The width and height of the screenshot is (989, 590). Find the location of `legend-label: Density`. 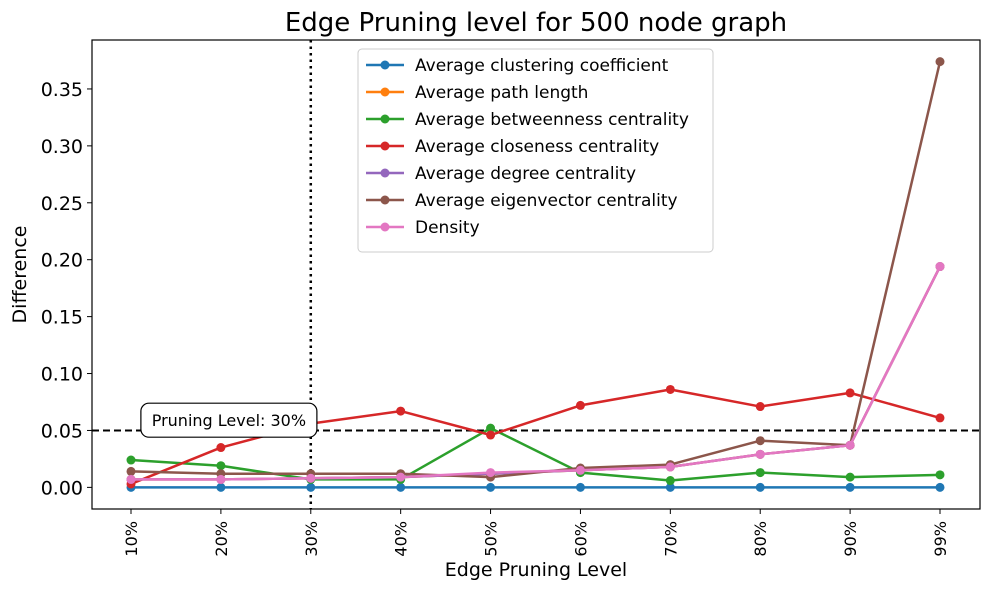

legend-label: Density is located at coordinates (447, 228).